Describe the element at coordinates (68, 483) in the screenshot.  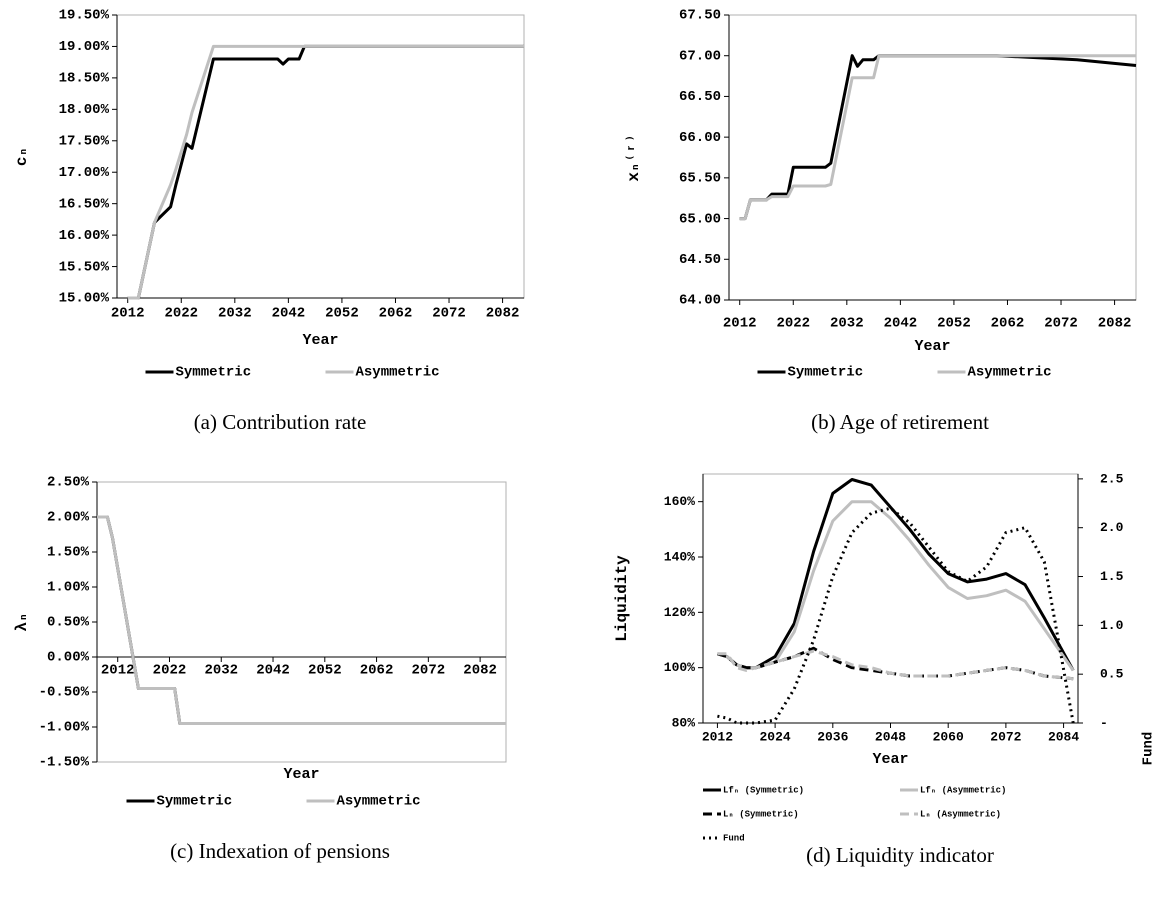
I see `y-tick-label: 2.50%` at that location.